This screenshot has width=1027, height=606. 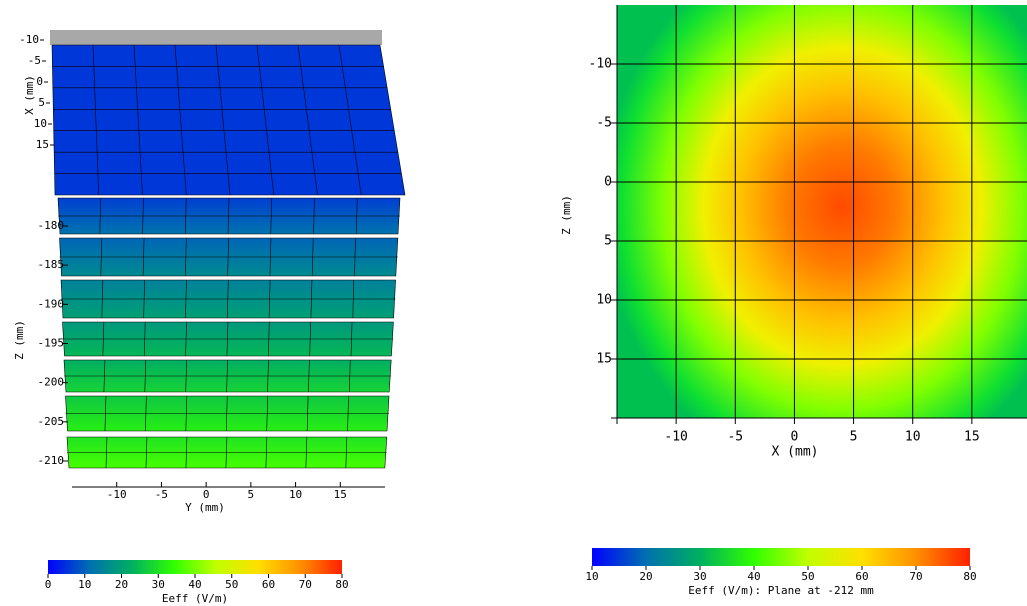 I want to click on z-axis-label: Z (mm), so click(x=19, y=340).